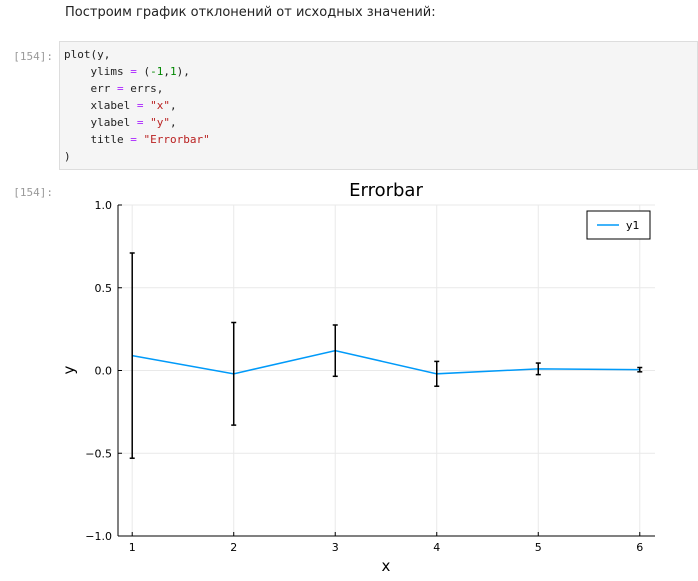 The width and height of the screenshot is (698, 581). I want to click on code-token: title, so click(97, 139).